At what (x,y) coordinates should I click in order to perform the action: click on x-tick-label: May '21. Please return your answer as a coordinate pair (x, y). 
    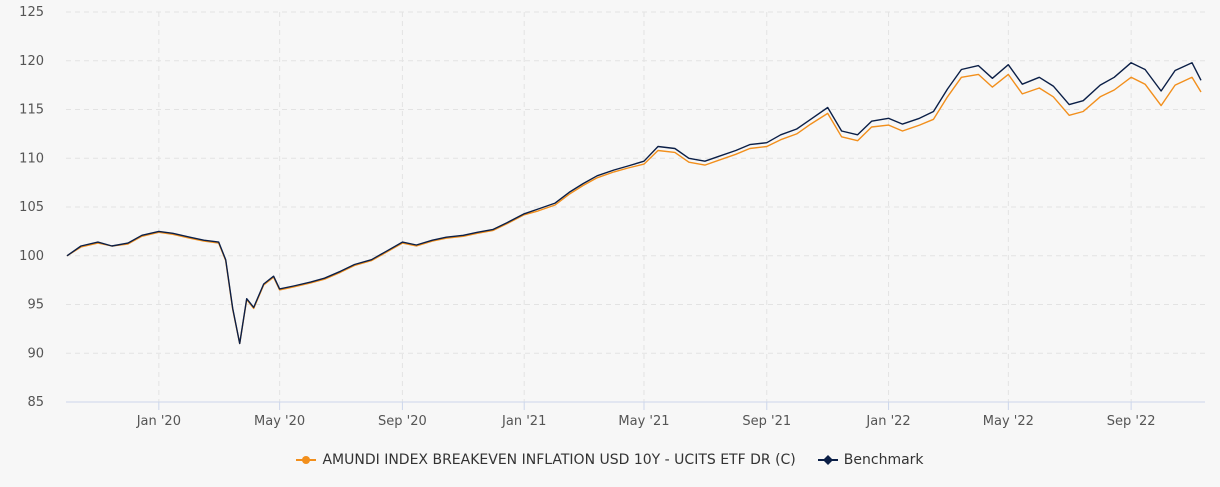
    Looking at the image, I should click on (643, 421).